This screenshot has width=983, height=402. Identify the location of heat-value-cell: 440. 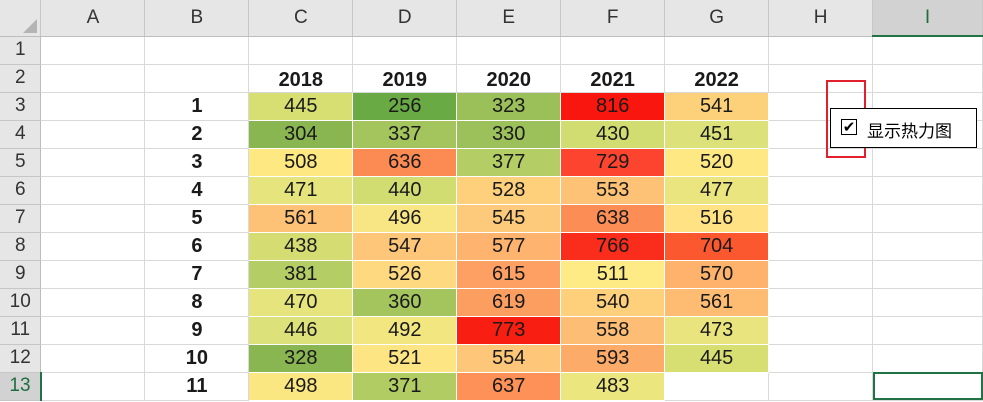
(404, 190).